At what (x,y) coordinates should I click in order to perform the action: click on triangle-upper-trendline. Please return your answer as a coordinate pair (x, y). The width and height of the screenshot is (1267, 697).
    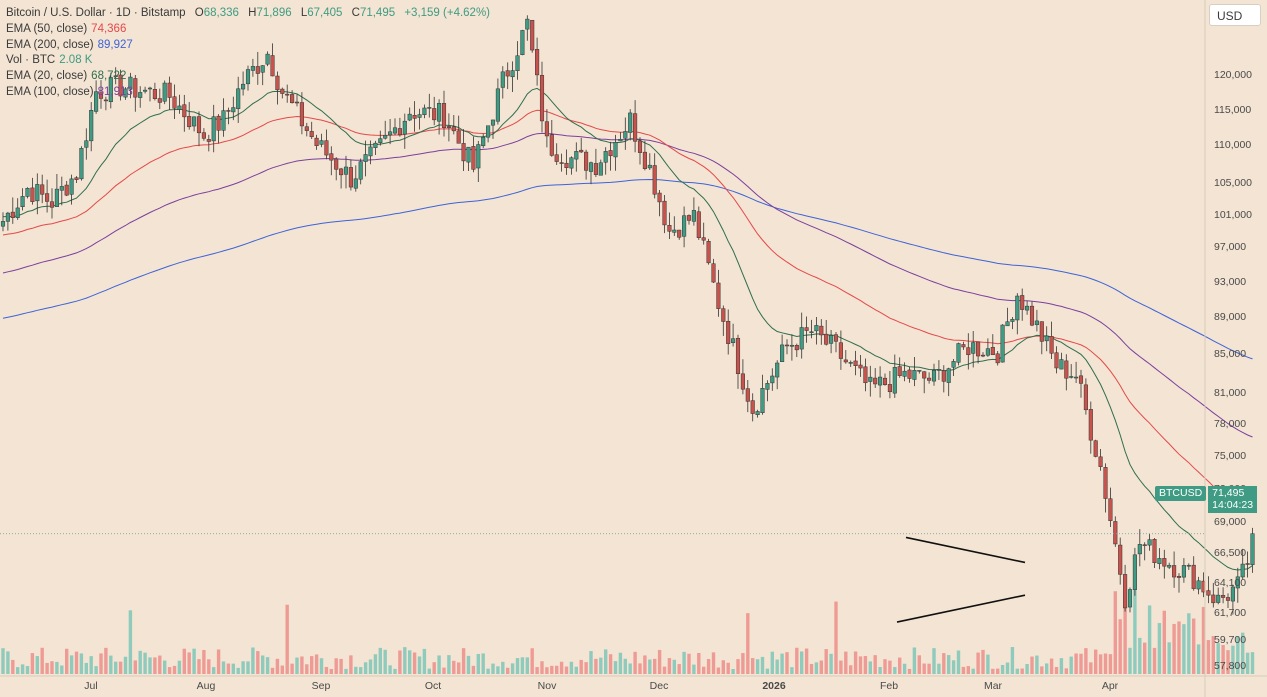
    Looking at the image, I should click on (965, 550).